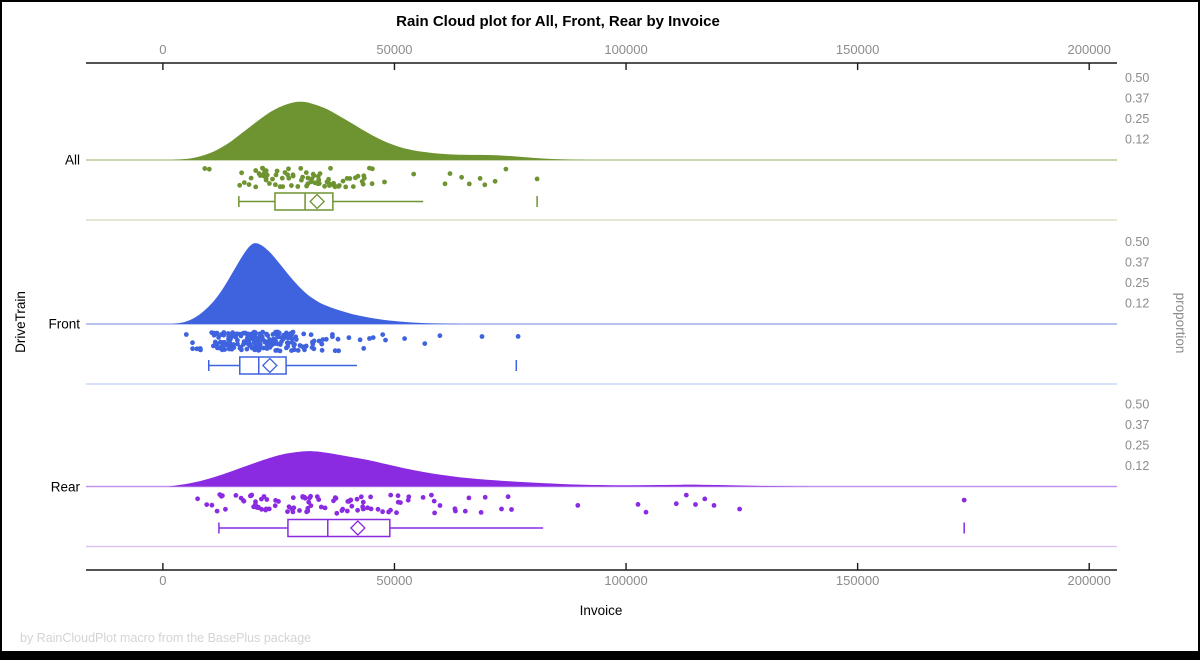  What do you see at coordinates (1137, 242) in the screenshot?
I see `proportion-tick-label-front: 0.50` at bounding box center [1137, 242].